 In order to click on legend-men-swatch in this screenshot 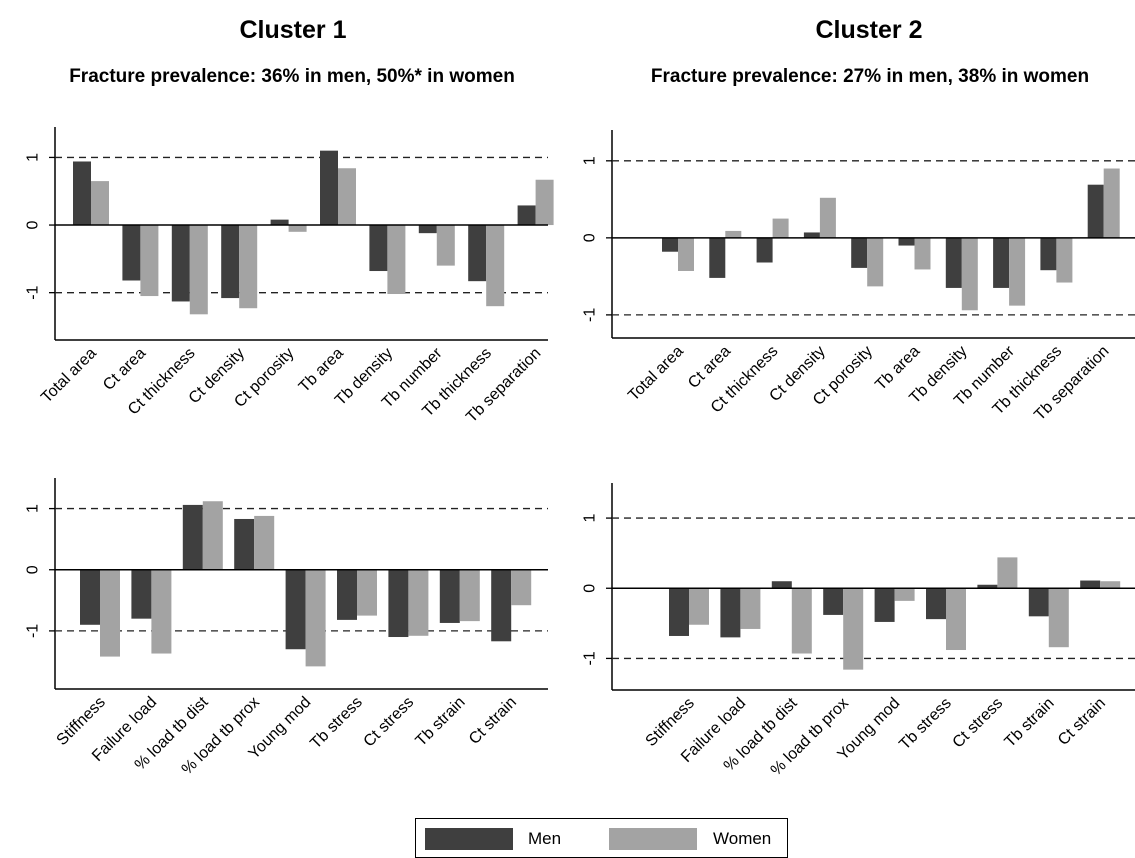, I will do `click(469, 839)`.